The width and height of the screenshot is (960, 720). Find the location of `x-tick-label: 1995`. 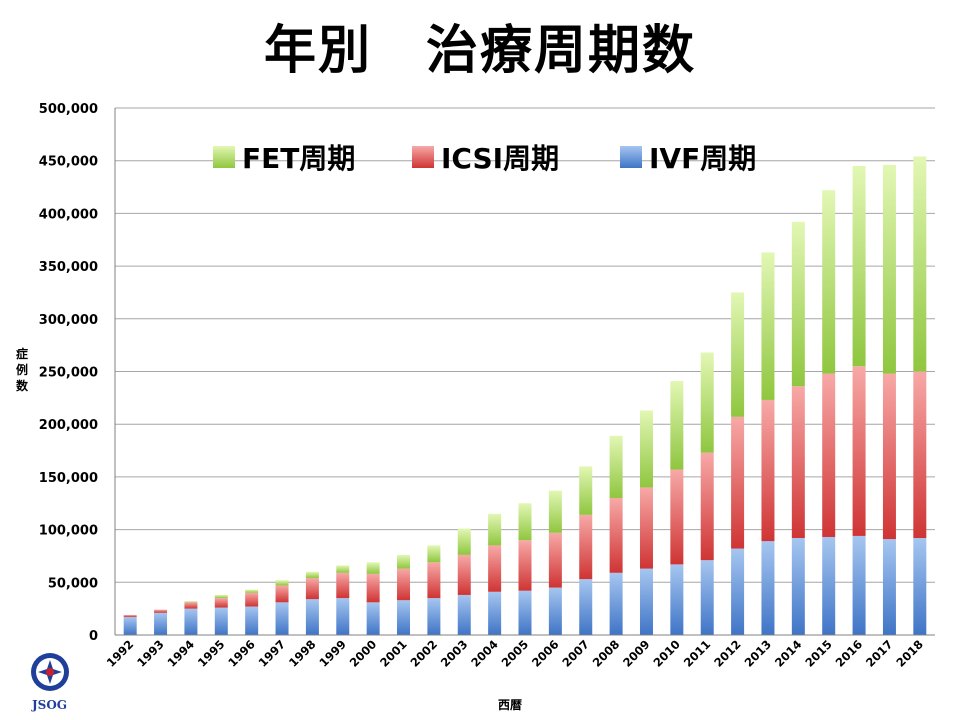

x-tick-label: 1995 is located at coordinates (211, 653).